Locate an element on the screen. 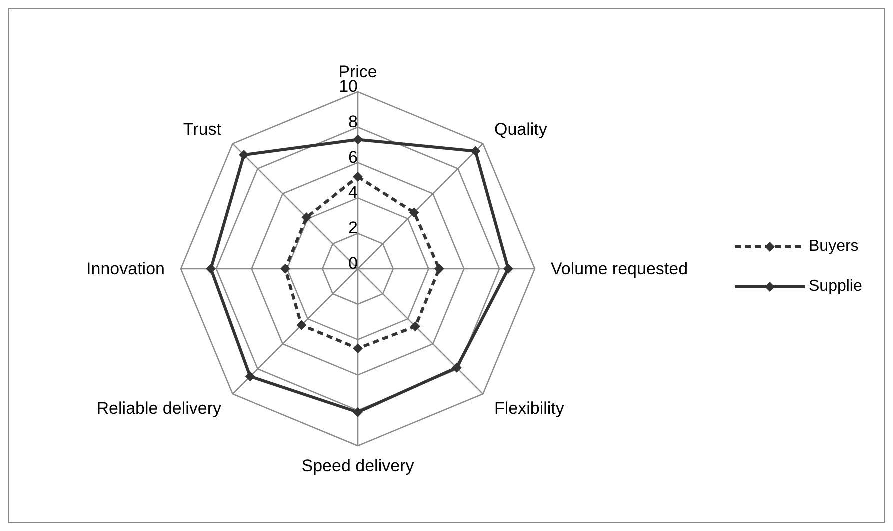 The height and width of the screenshot is (531, 893). y-tick-label: 8 is located at coordinates (353, 122).